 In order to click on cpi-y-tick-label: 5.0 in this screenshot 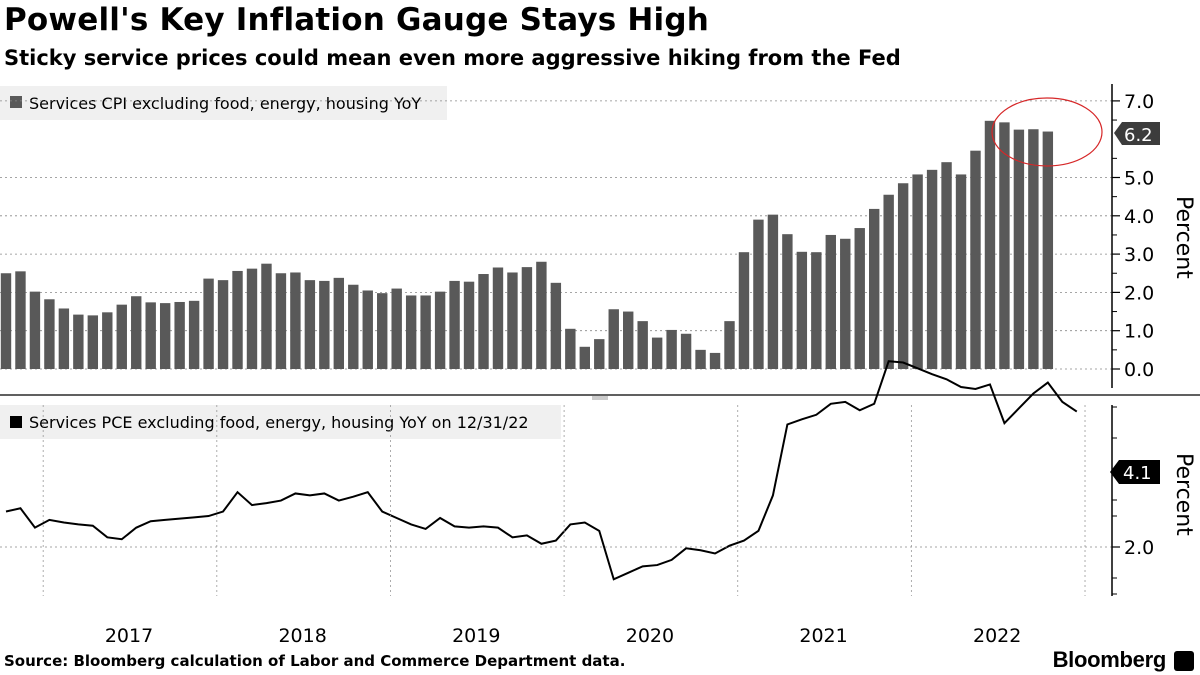, I will do `click(1139, 179)`.